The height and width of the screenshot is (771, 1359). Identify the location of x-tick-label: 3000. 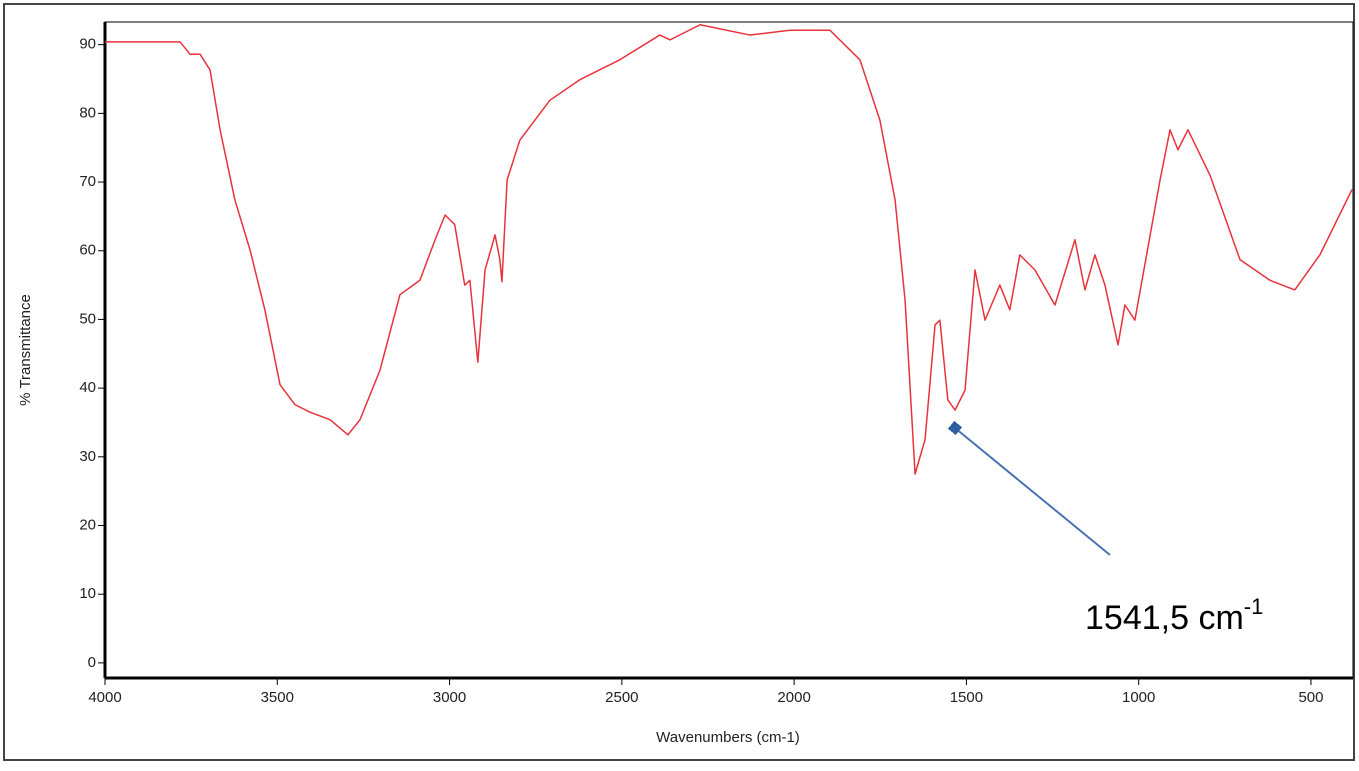
(449, 697).